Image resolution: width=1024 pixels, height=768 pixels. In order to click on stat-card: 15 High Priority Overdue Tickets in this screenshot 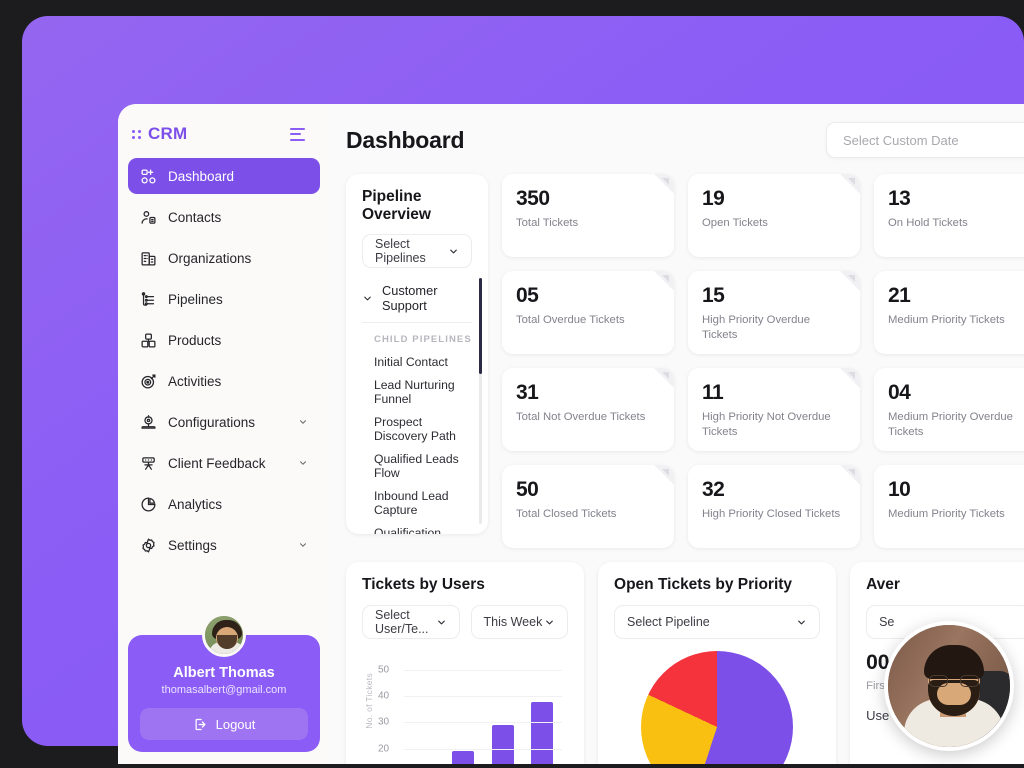, I will do `click(774, 312)`.